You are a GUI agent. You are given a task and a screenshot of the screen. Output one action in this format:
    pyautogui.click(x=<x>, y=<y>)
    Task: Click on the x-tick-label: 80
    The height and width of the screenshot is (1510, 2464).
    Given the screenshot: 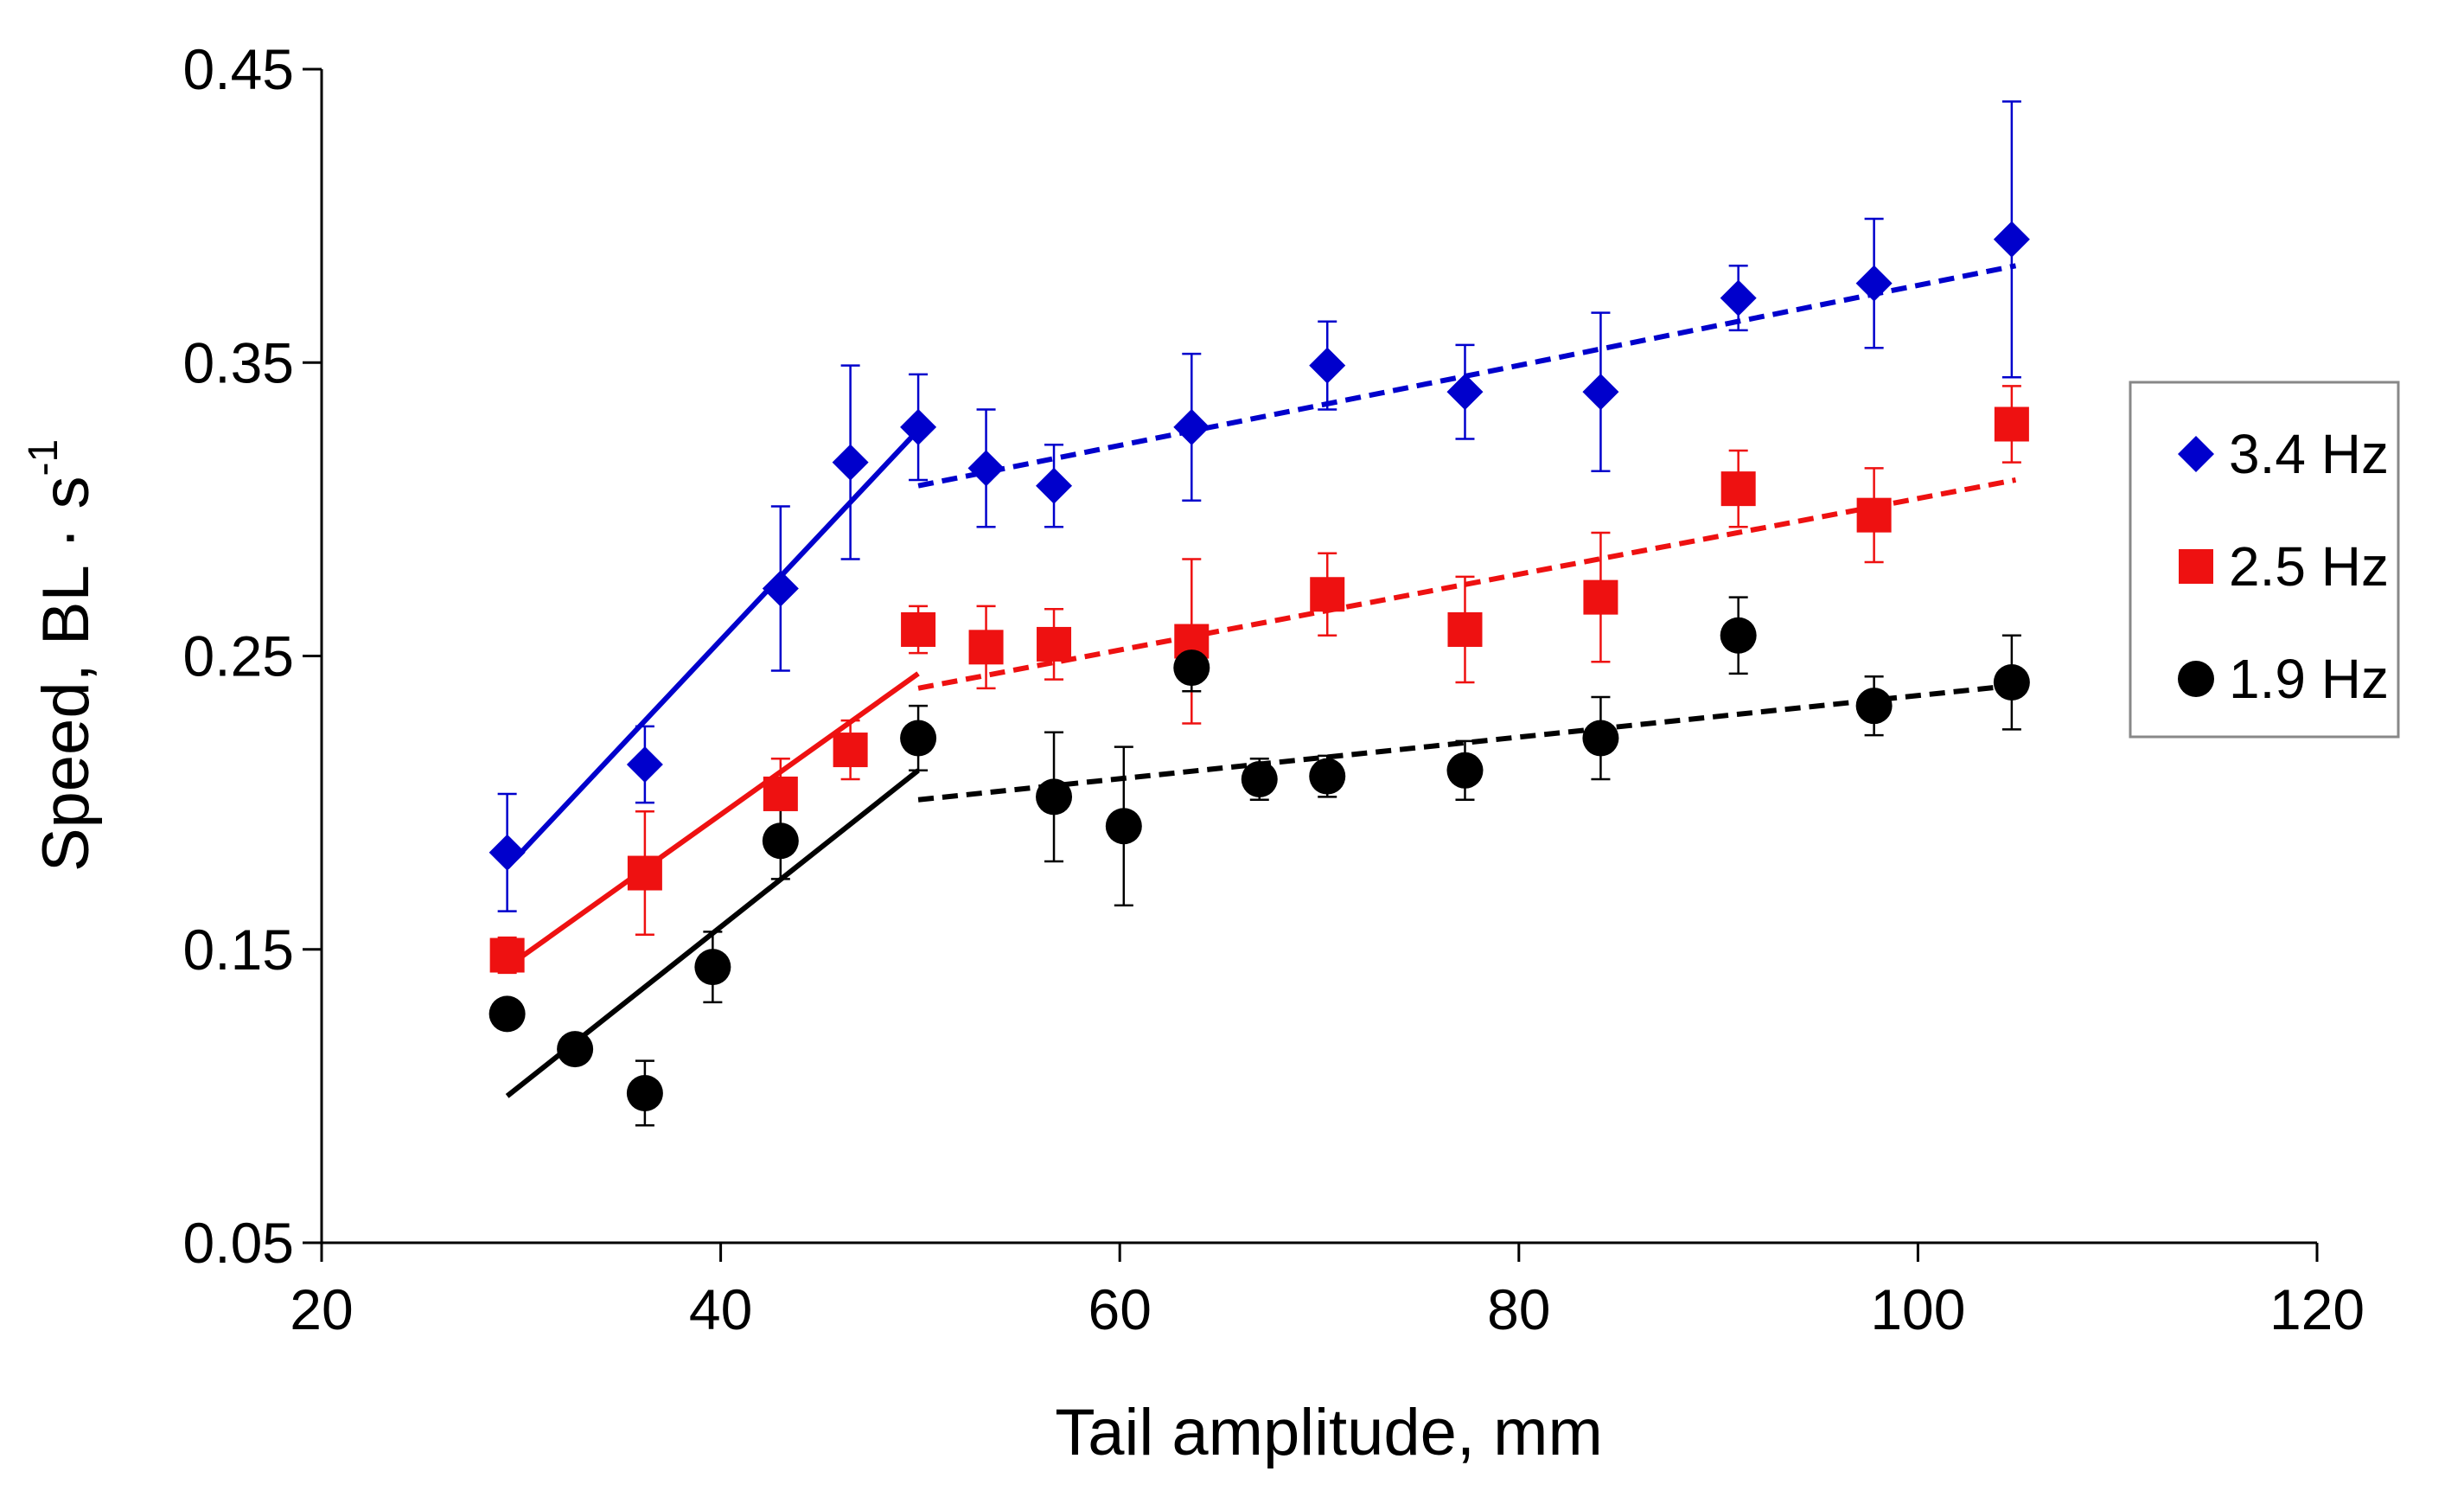 What is the action you would take?
    pyautogui.click(x=1518, y=1309)
    